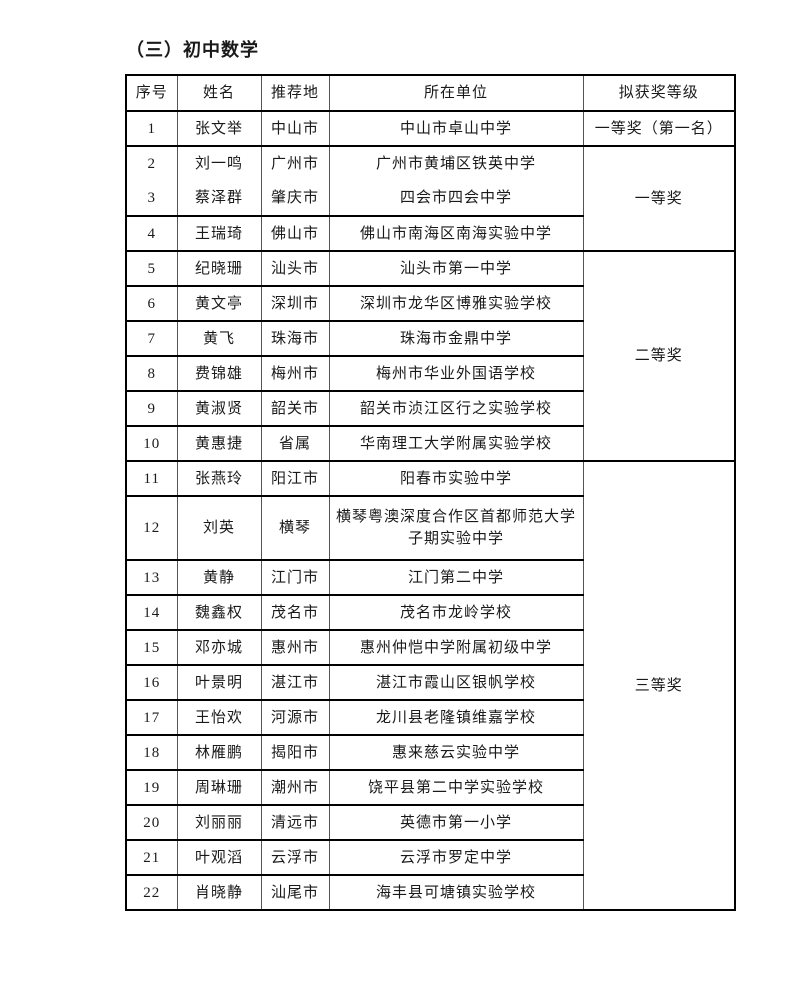  I want to click on cell-place: 清远市, so click(295, 822).